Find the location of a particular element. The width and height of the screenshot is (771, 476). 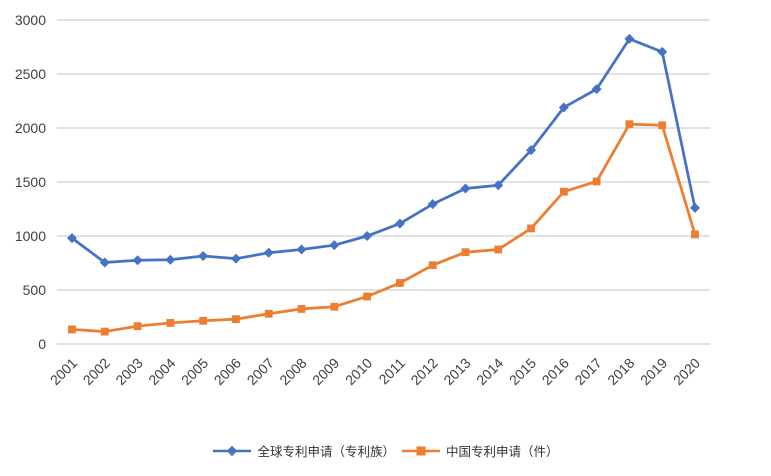

legend-label-global: 全球专利申请（专利族） is located at coordinates (326, 452).